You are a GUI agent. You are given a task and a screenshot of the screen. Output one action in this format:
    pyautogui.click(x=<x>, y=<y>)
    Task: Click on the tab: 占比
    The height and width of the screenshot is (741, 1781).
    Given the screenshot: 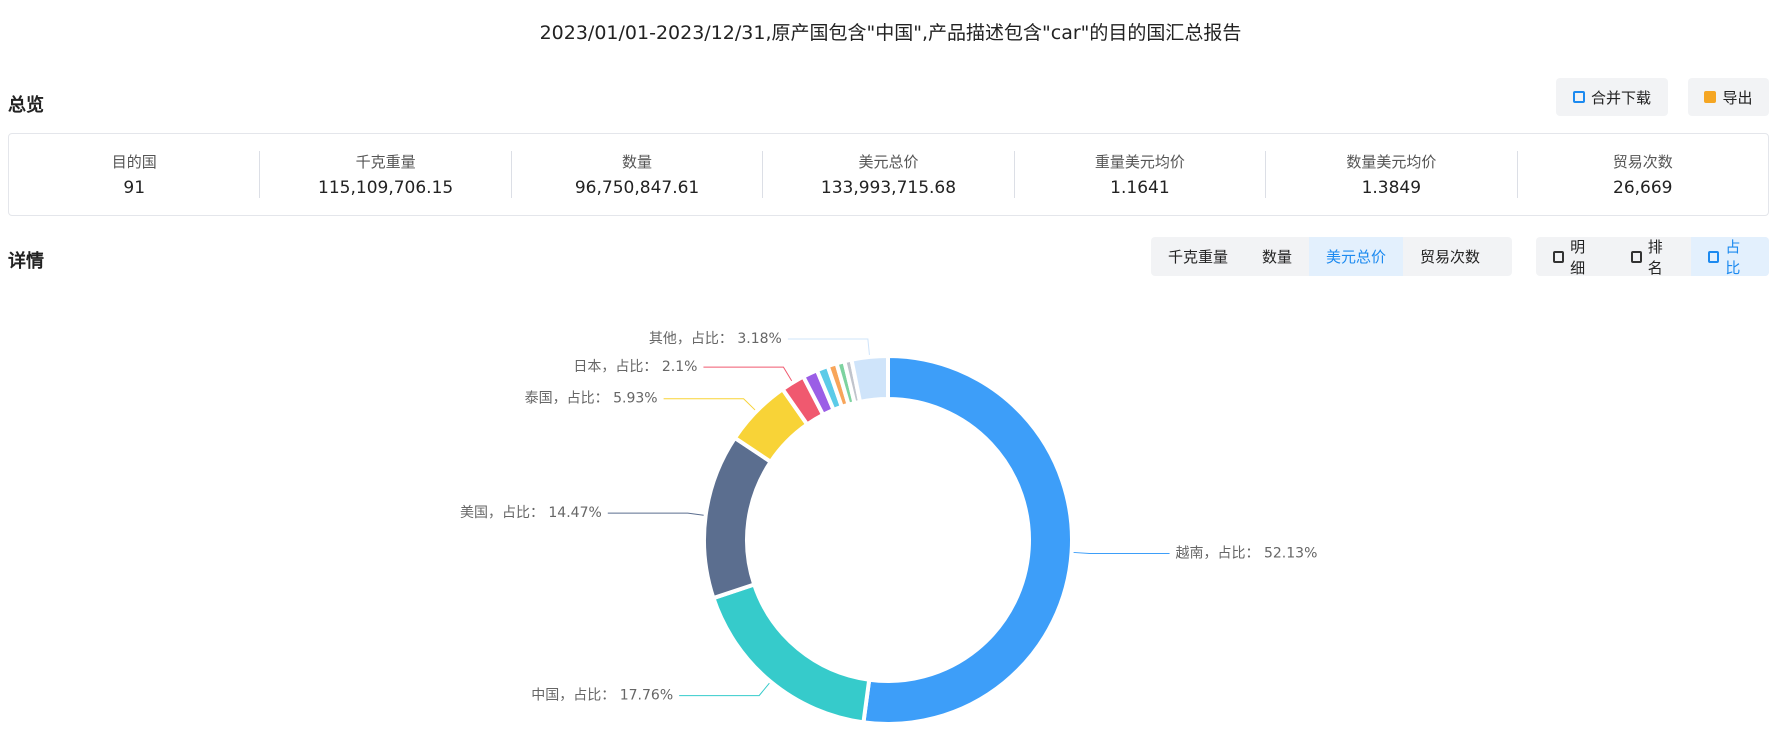 What is the action you would take?
    pyautogui.click(x=1730, y=256)
    